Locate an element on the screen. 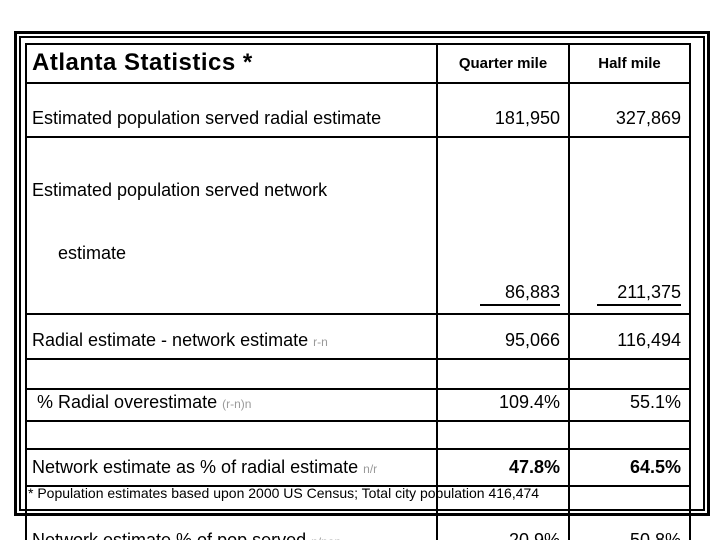  row-label-text: Radial estimate - network estimate is located at coordinates (170, 340).